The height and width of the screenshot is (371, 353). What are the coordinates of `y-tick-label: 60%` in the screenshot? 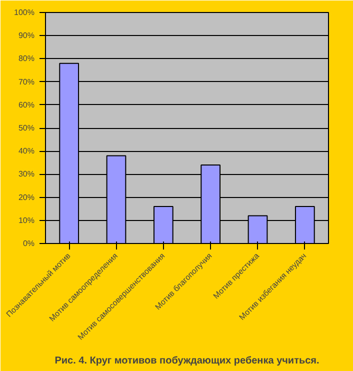 It's located at (26, 105).